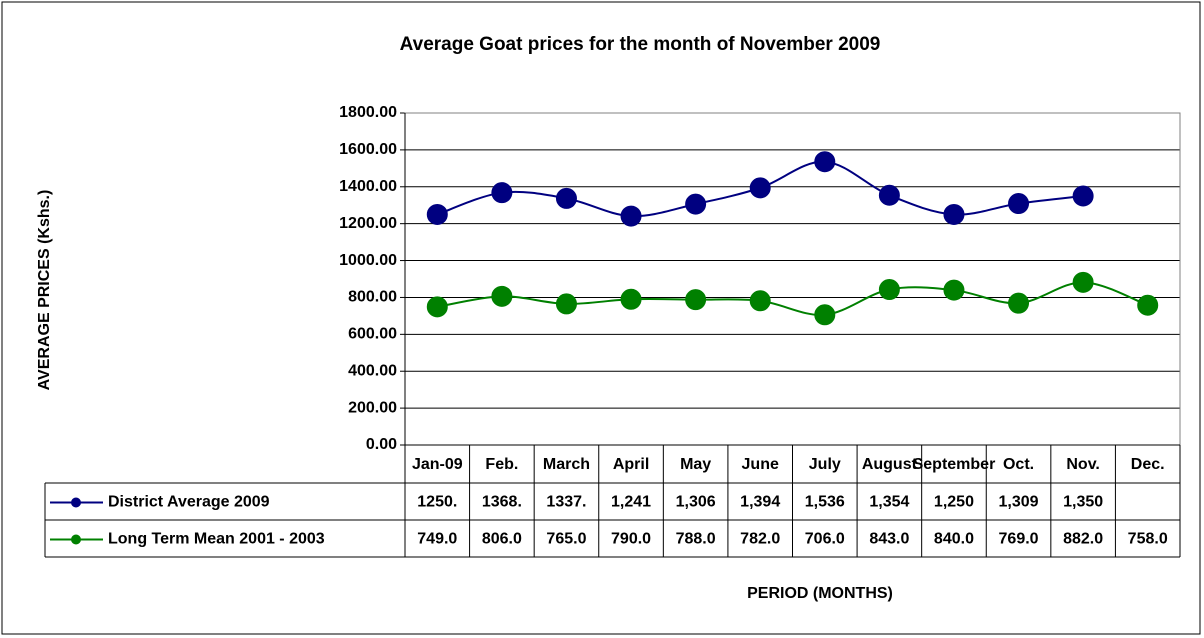 Image resolution: width=1204 pixels, height=638 pixels. What do you see at coordinates (954, 539) in the screenshot?
I see `table-value: 840.0` at bounding box center [954, 539].